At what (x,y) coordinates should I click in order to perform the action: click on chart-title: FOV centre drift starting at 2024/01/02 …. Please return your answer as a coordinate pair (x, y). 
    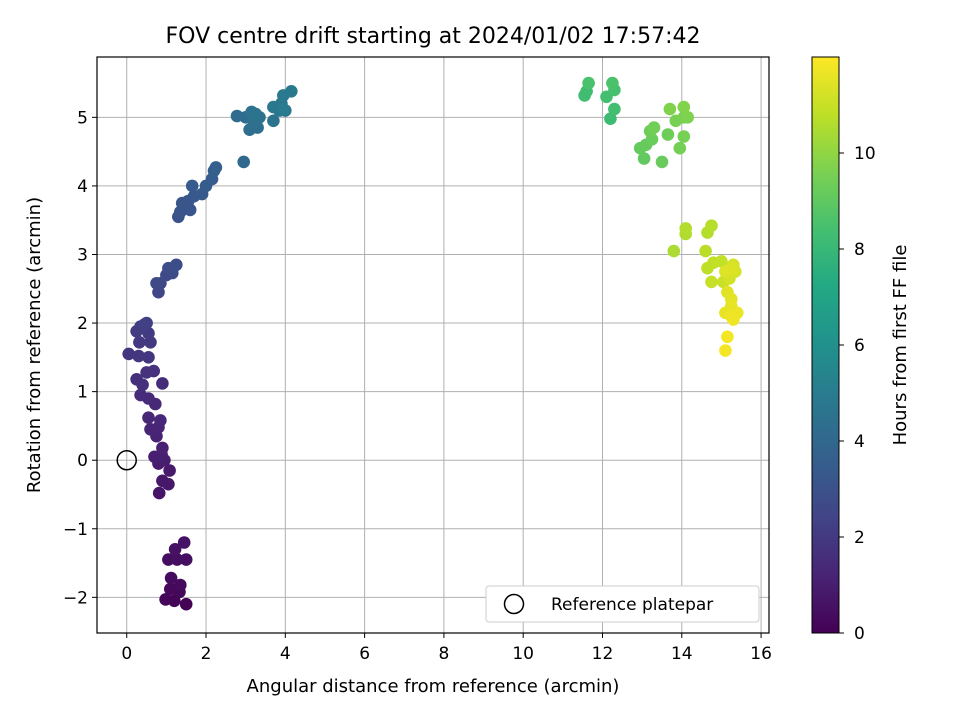
    Looking at the image, I should click on (433, 36).